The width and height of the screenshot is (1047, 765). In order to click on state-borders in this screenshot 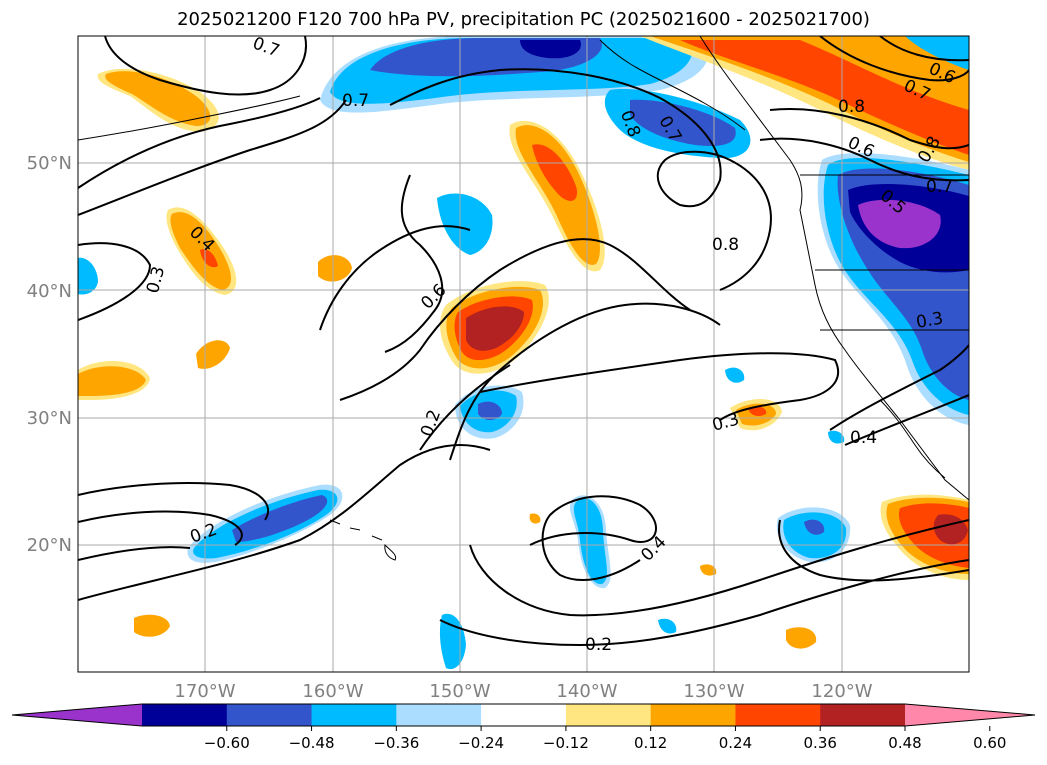, I will do `click(884, 252)`.